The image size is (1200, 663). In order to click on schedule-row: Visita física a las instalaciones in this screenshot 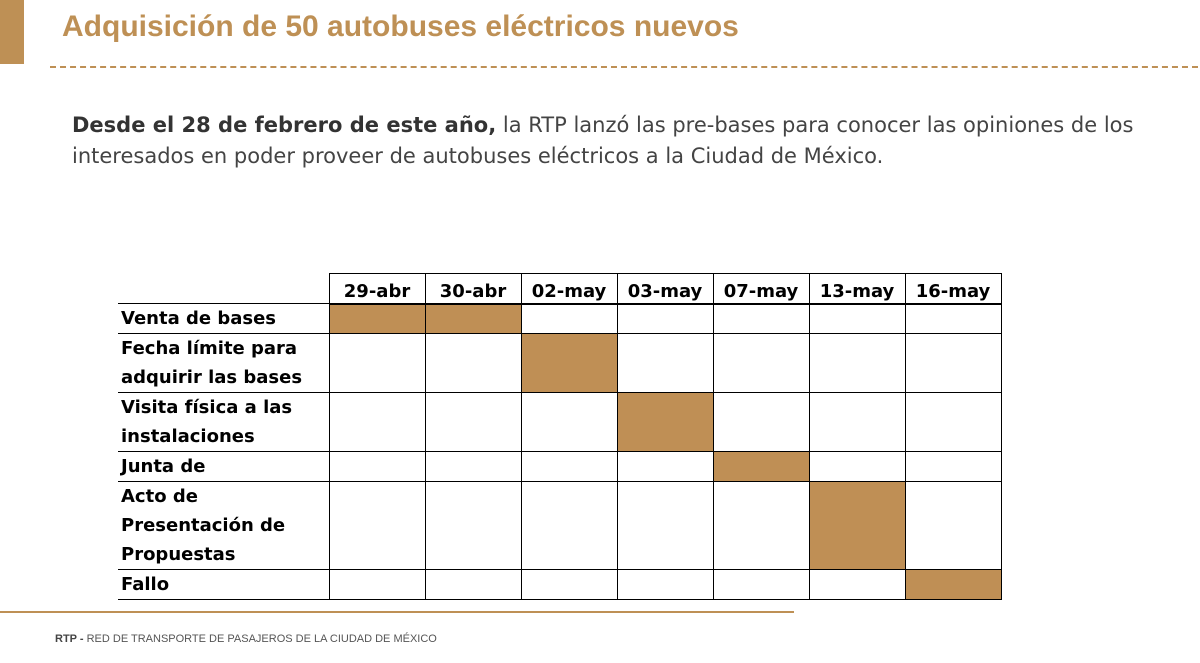, I will do `click(560, 422)`.